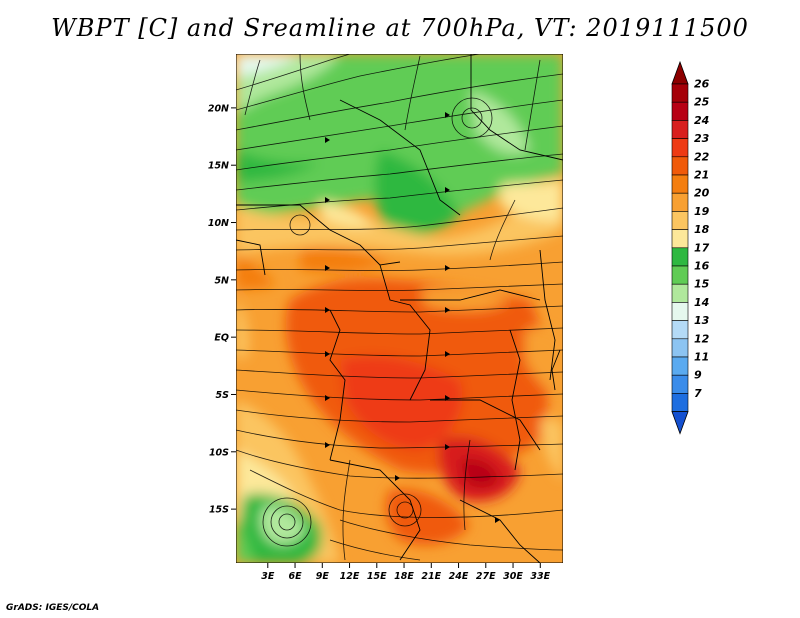 Image resolution: width=800 pixels, height=618 pixels. What do you see at coordinates (702, 193) in the screenshot?
I see `colorbar-label: 20` at bounding box center [702, 193].